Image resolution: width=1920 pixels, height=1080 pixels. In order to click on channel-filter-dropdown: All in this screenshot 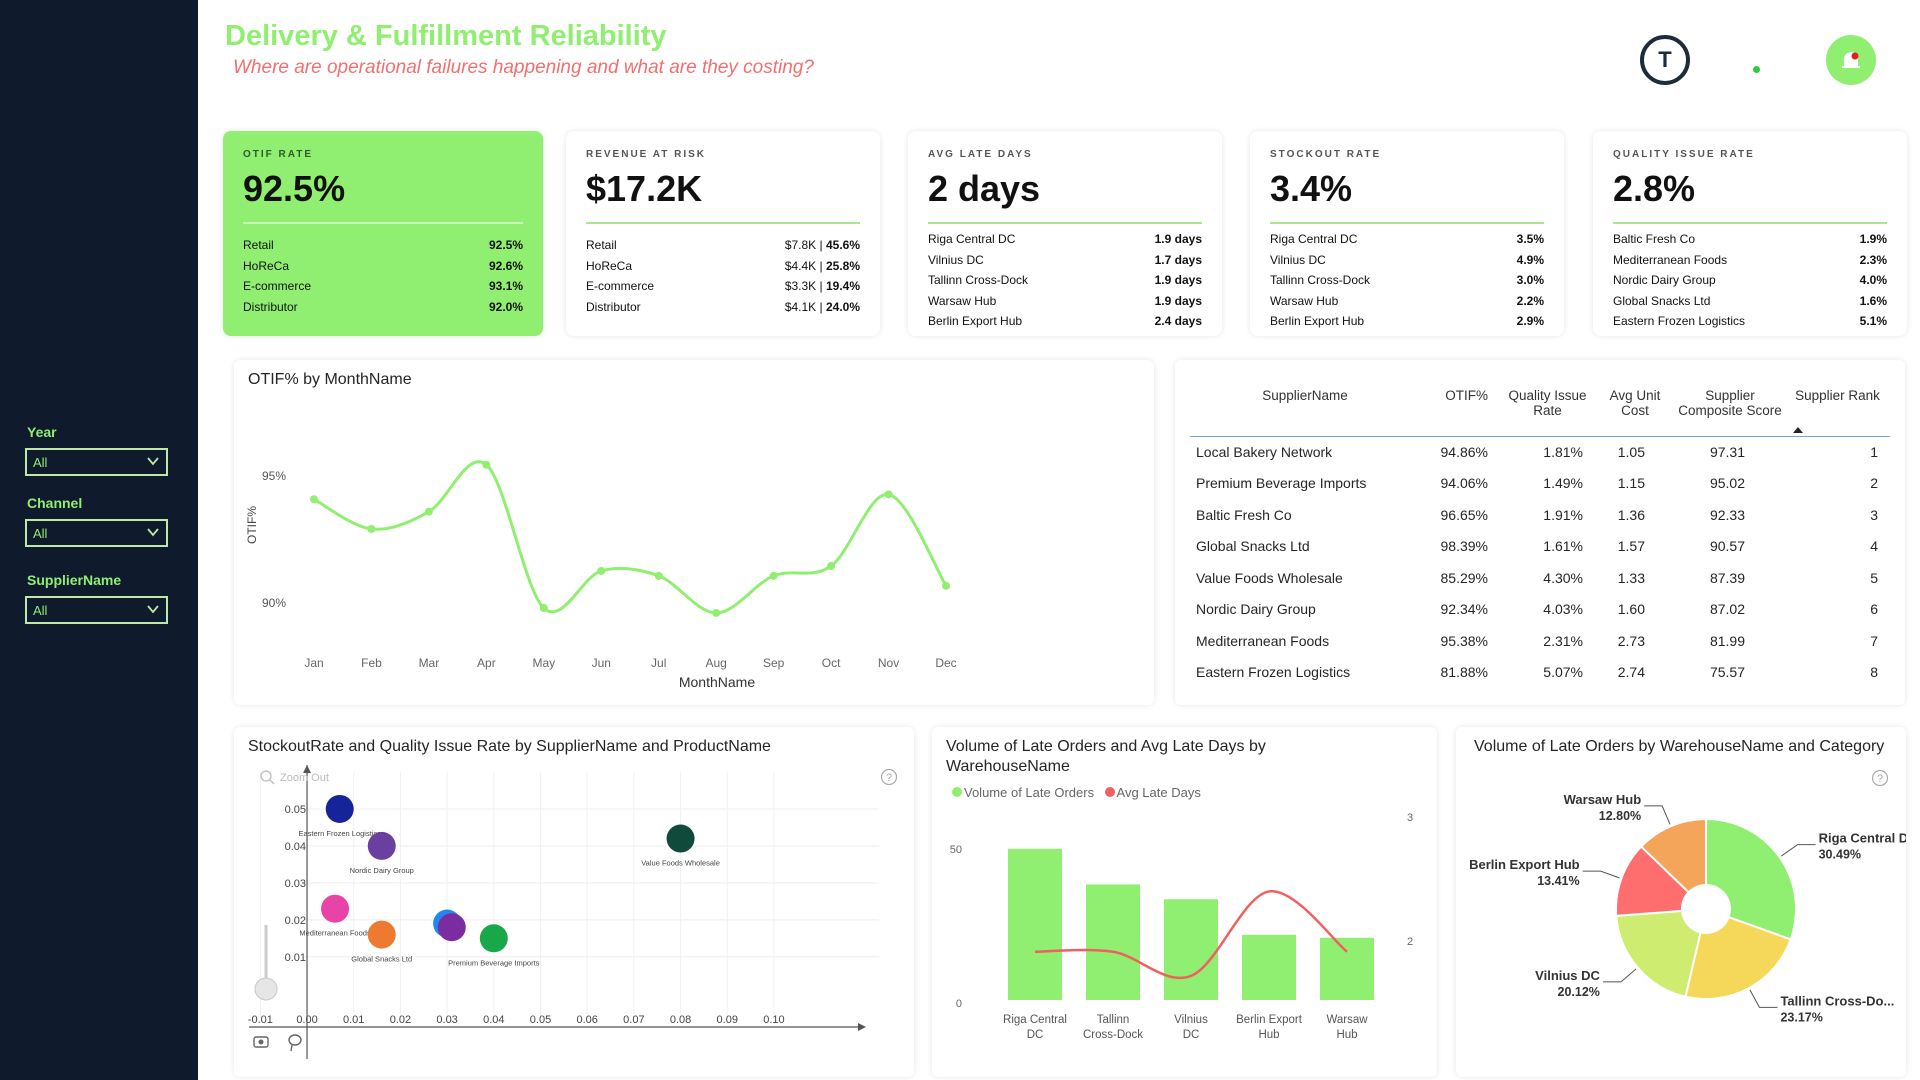, I will do `click(96, 533)`.